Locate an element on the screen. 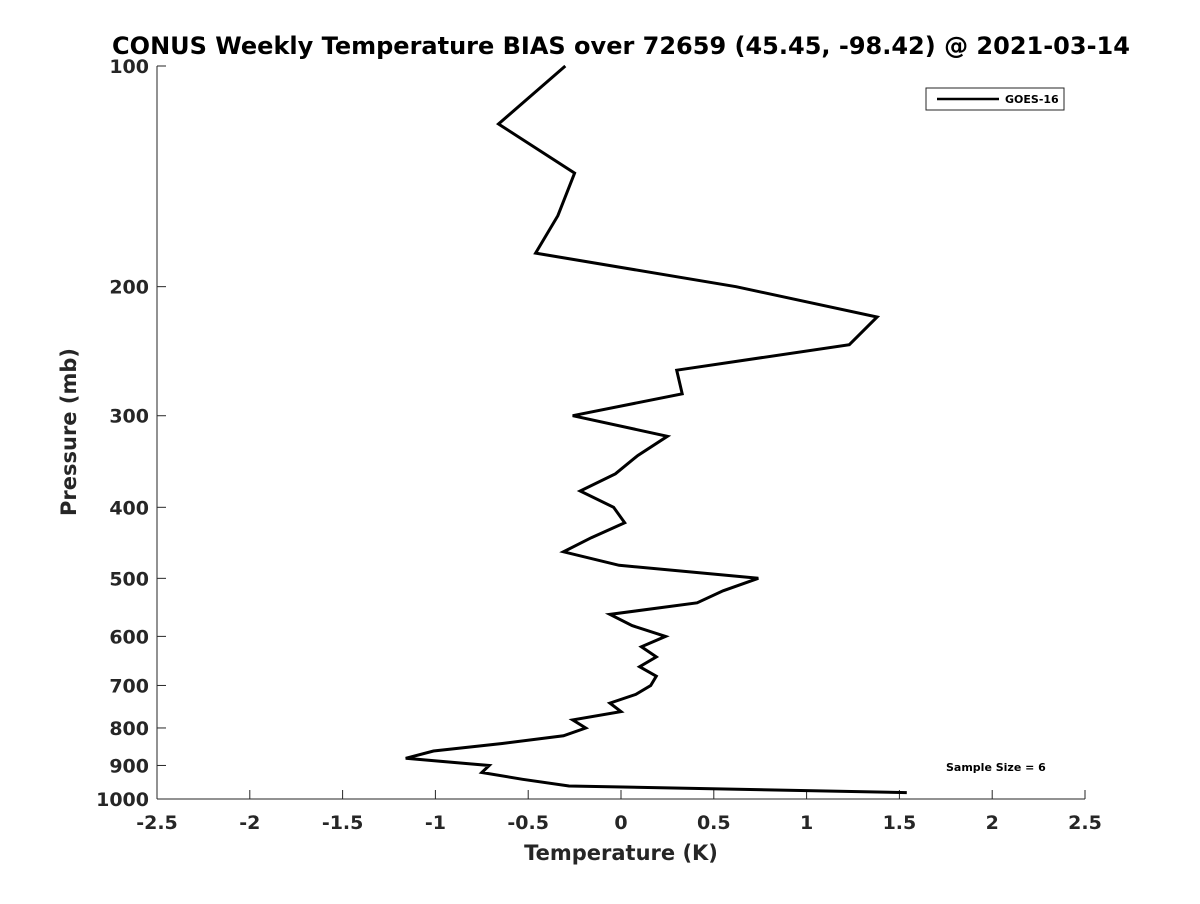  y-tick-label: 900 is located at coordinates (129, 766).